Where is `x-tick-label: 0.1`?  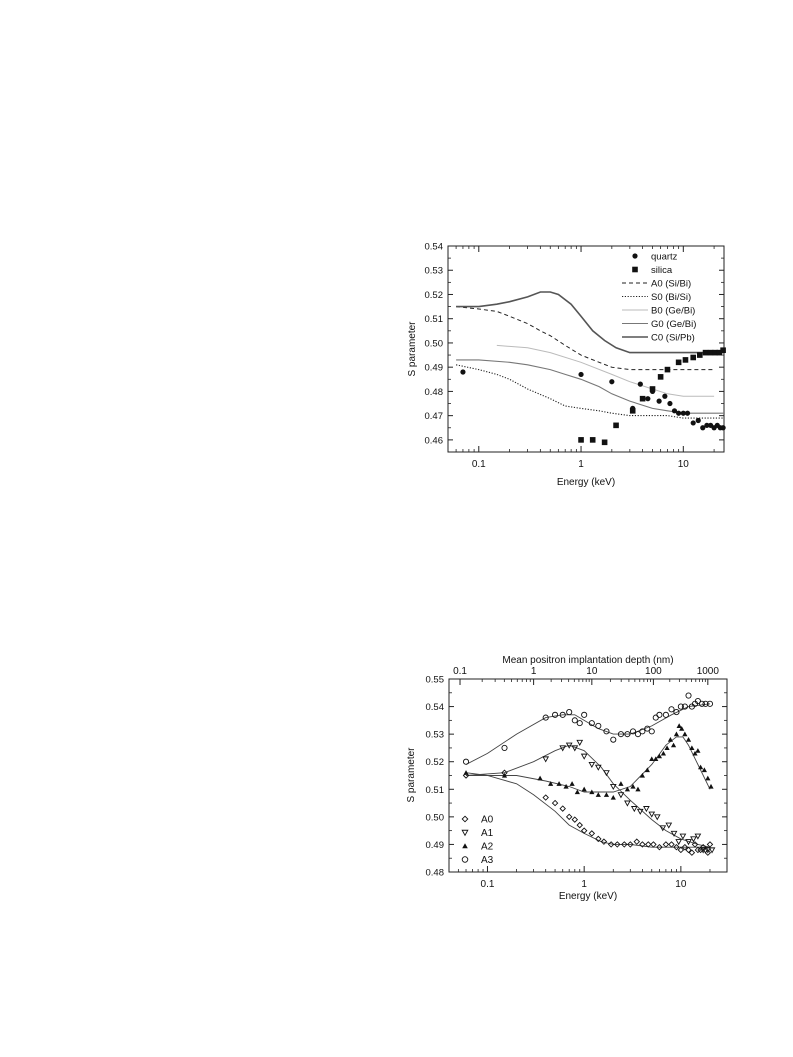 x-tick-label: 0.1 is located at coordinates (479, 464).